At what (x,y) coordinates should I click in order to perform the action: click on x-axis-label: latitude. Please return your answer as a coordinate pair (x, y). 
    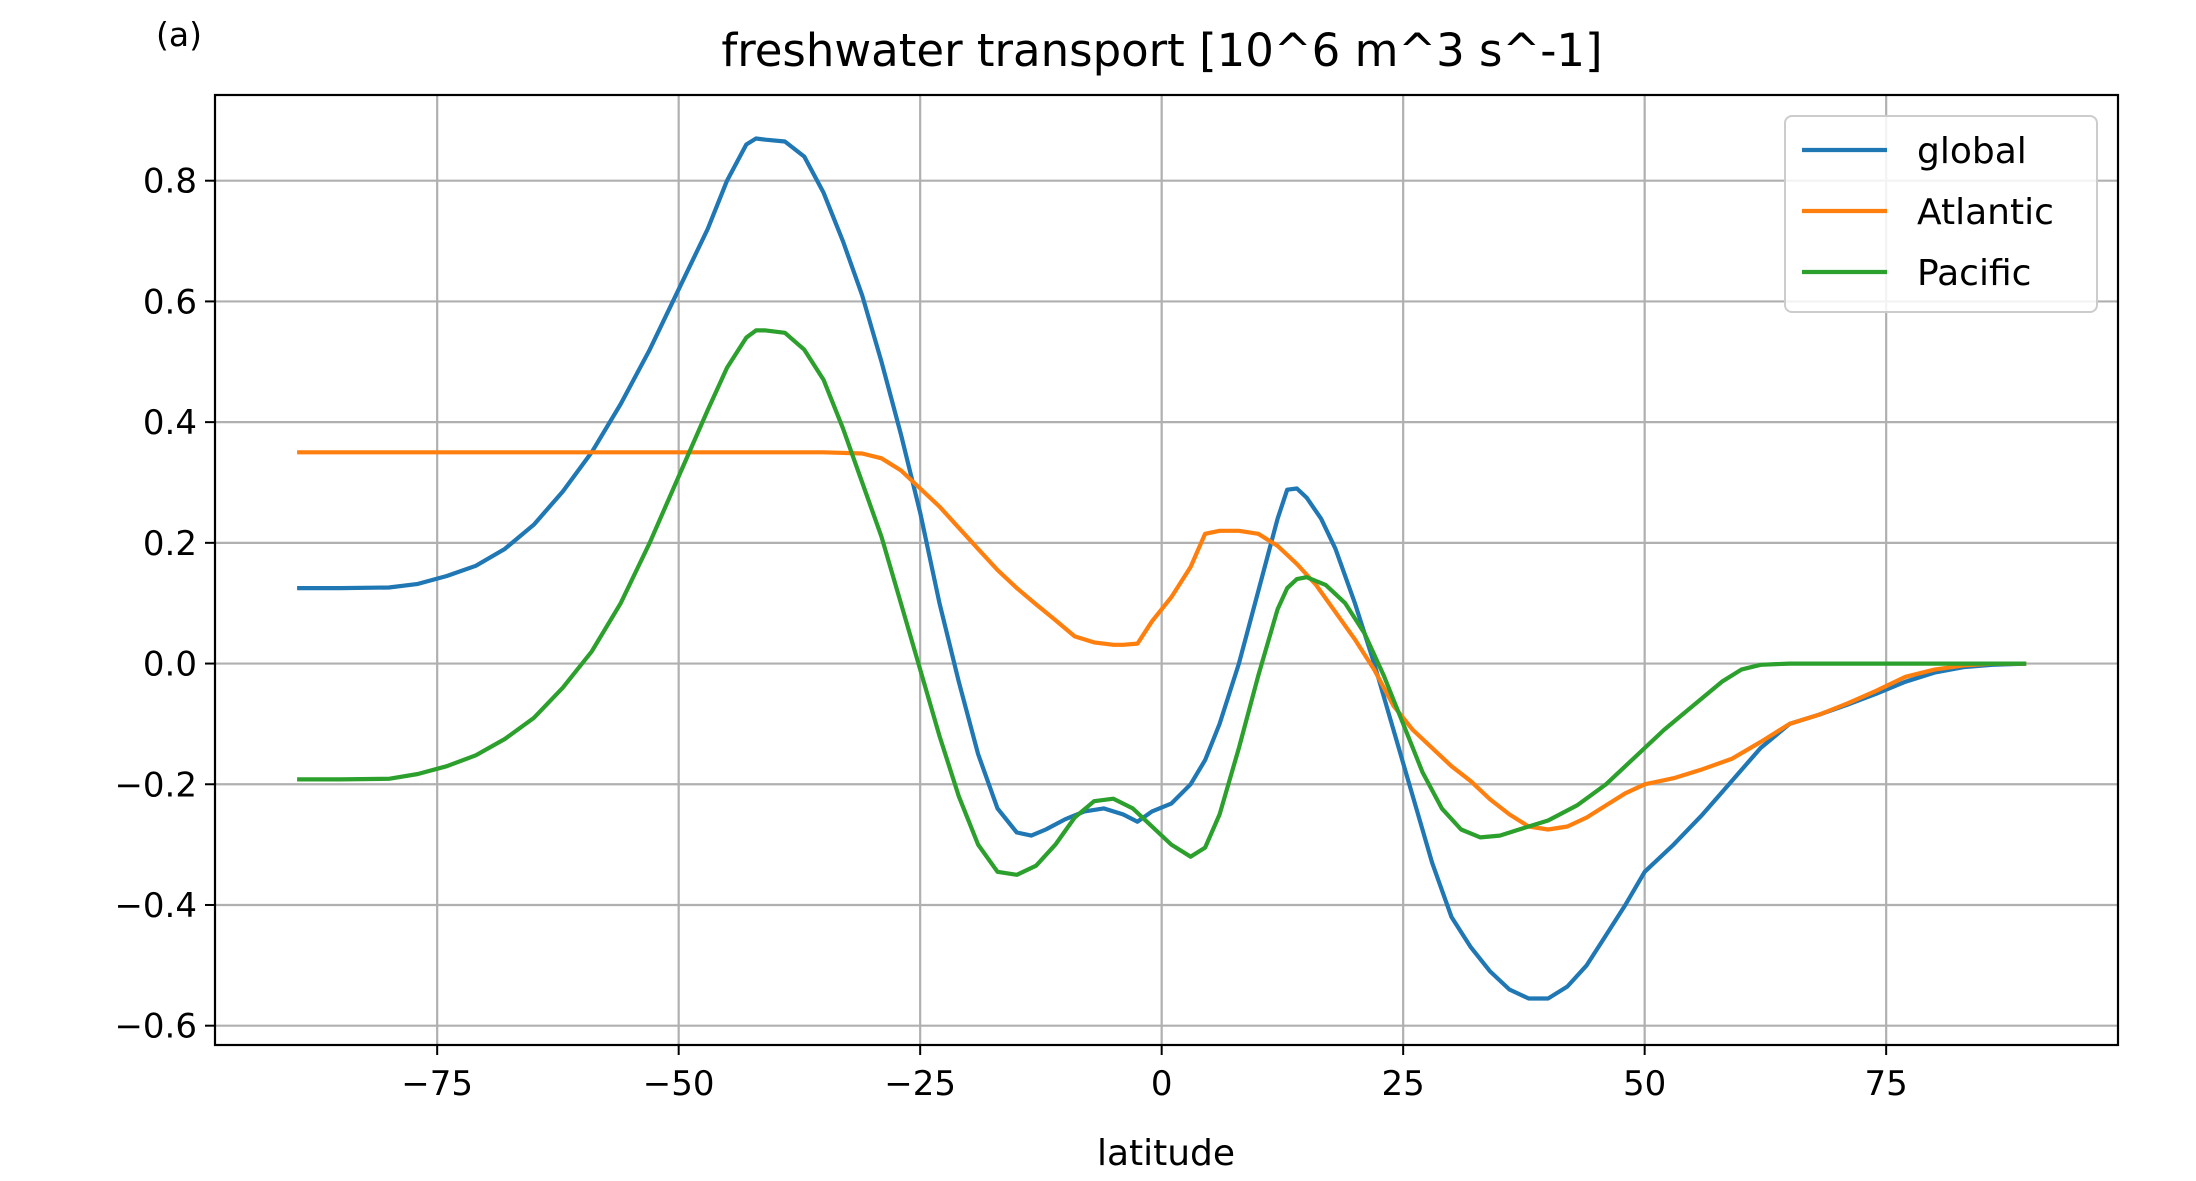
    Looking at the image, I should click on (1166, 1153).